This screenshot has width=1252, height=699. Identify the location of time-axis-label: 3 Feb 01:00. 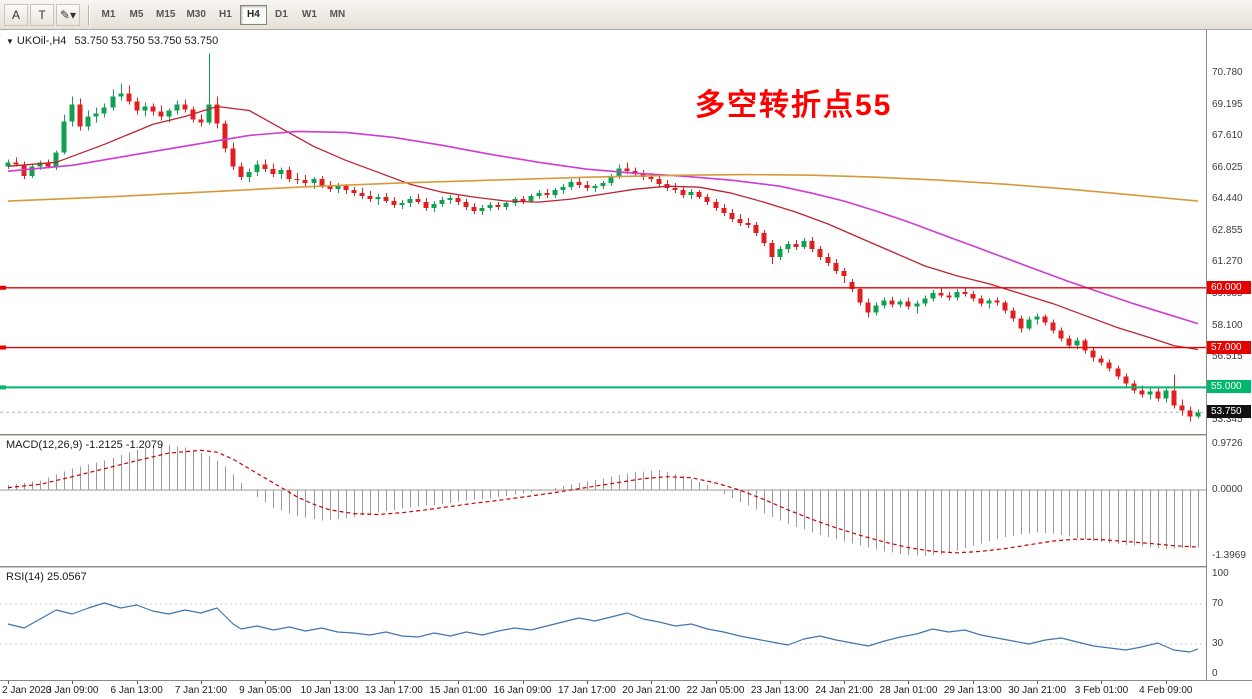
(1101, 690).